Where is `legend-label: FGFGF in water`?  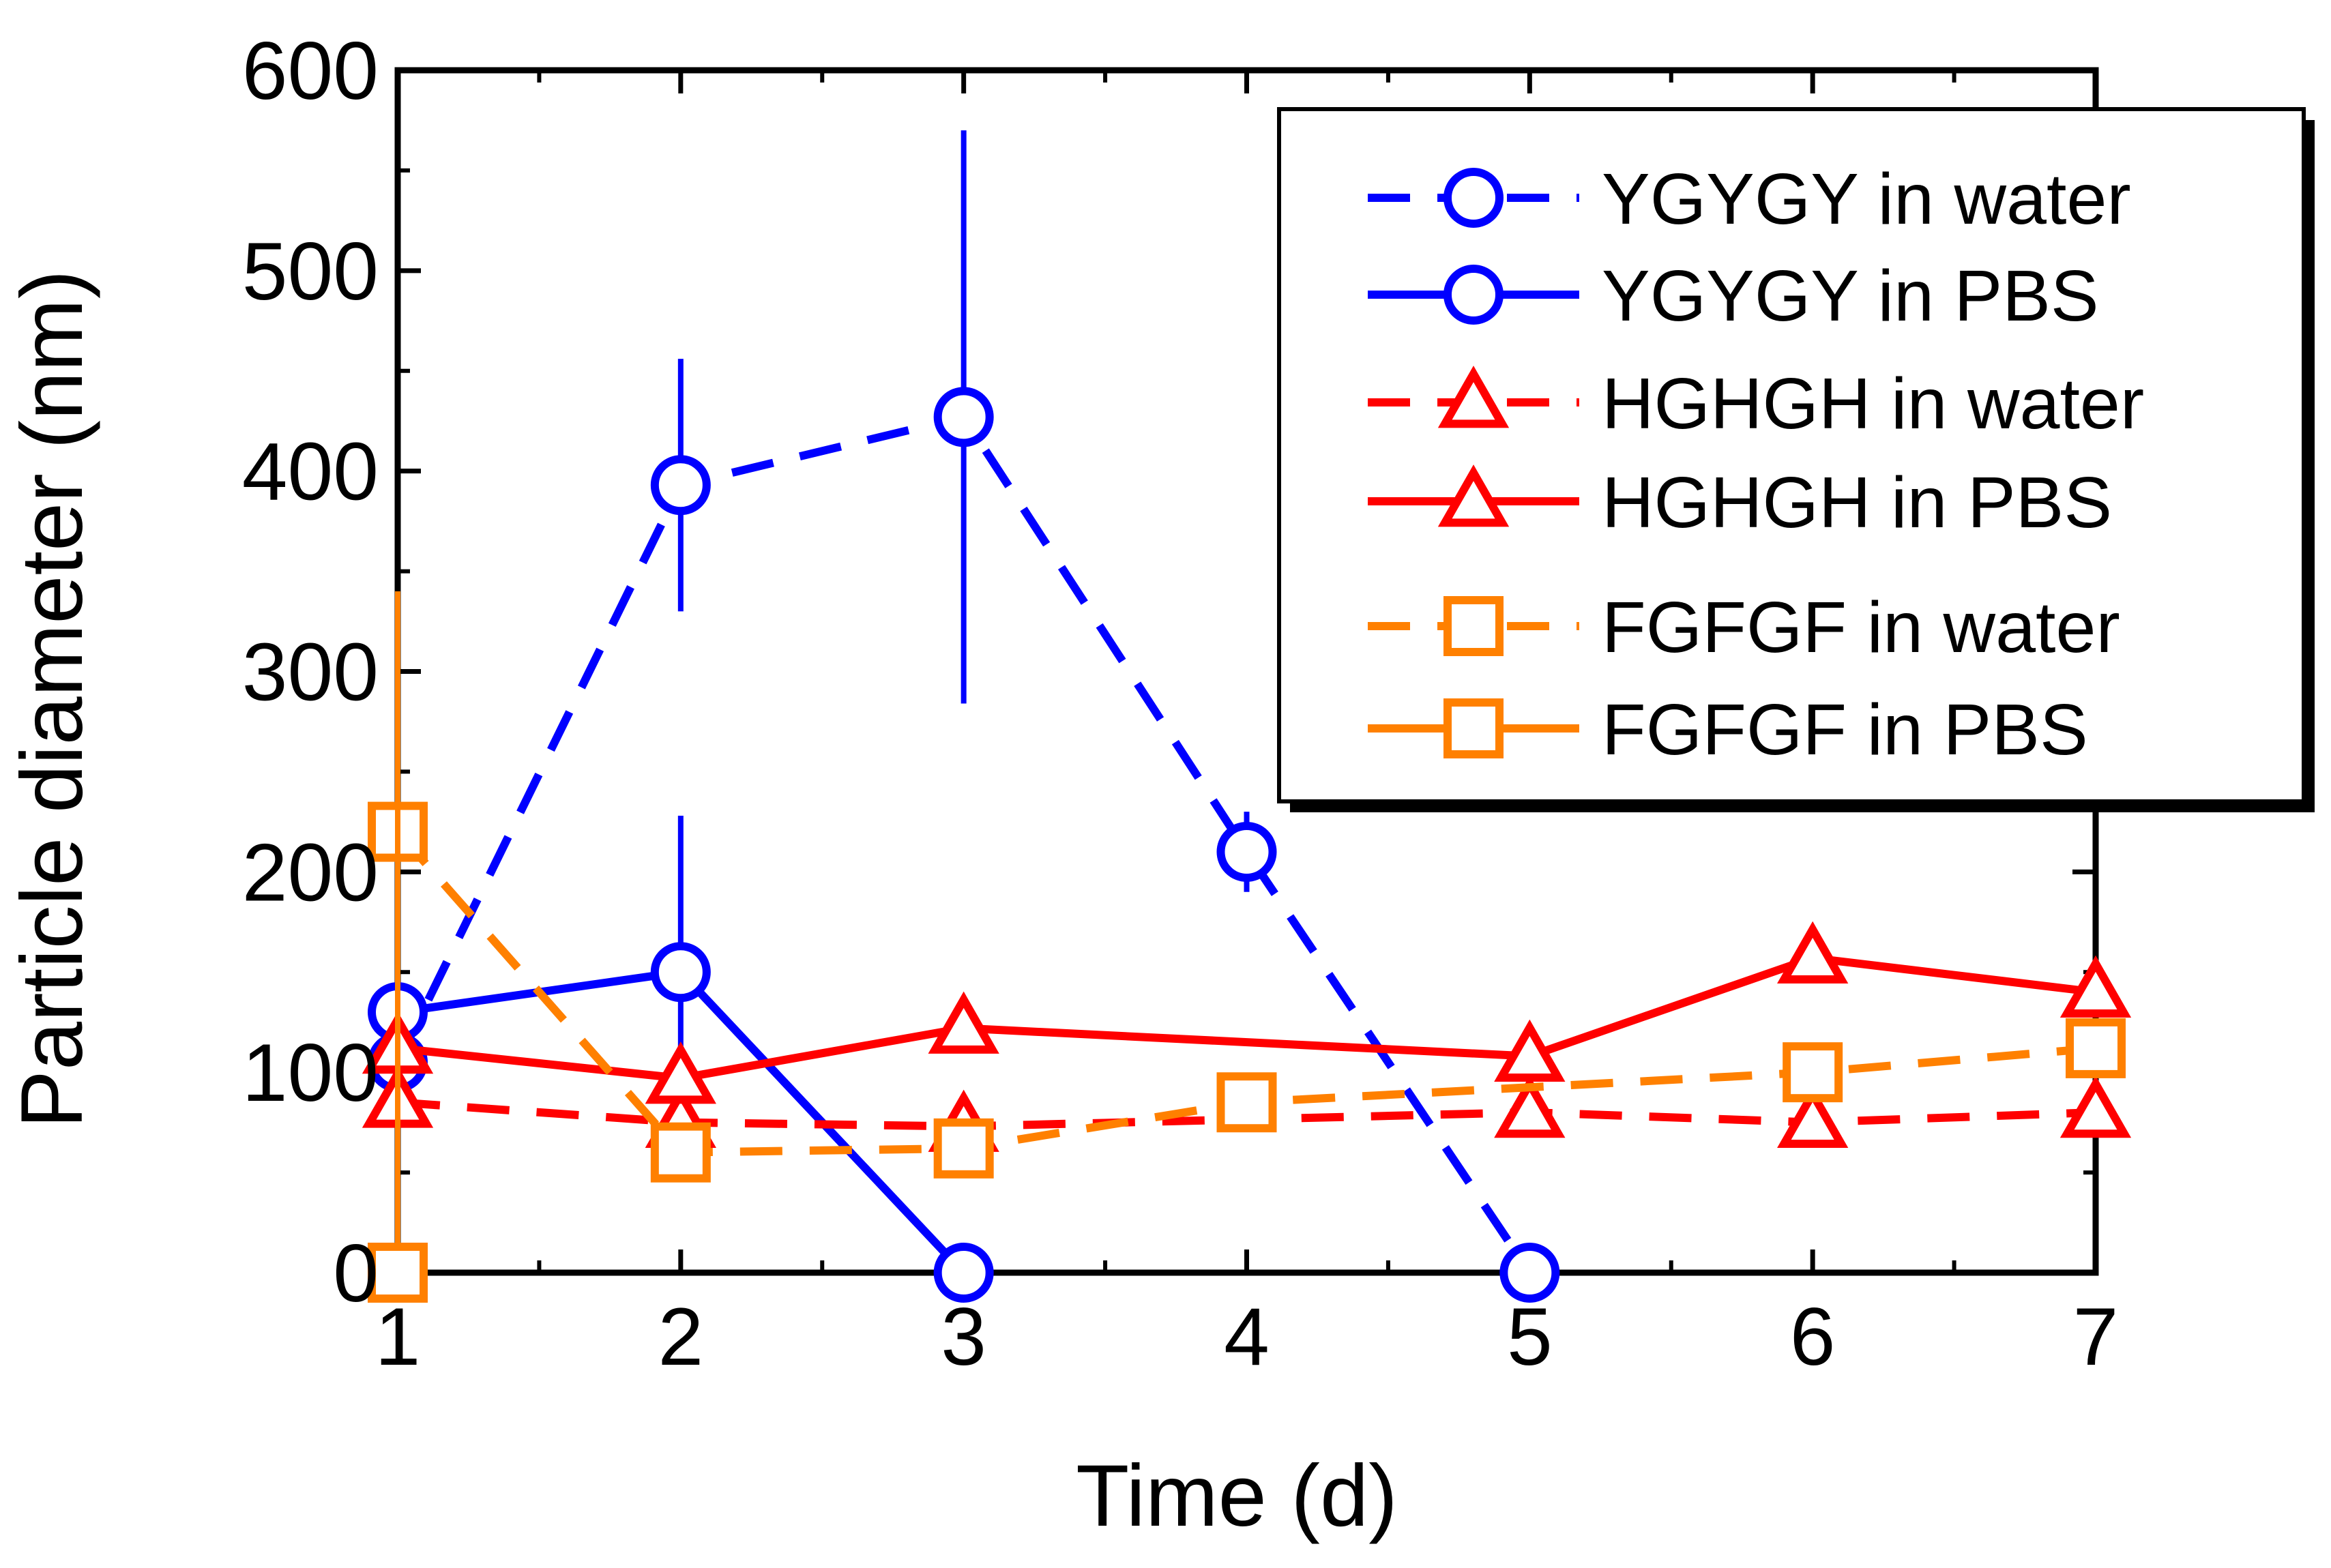 legend-label: FGFGF in water is located at coordinates (1861, 627).